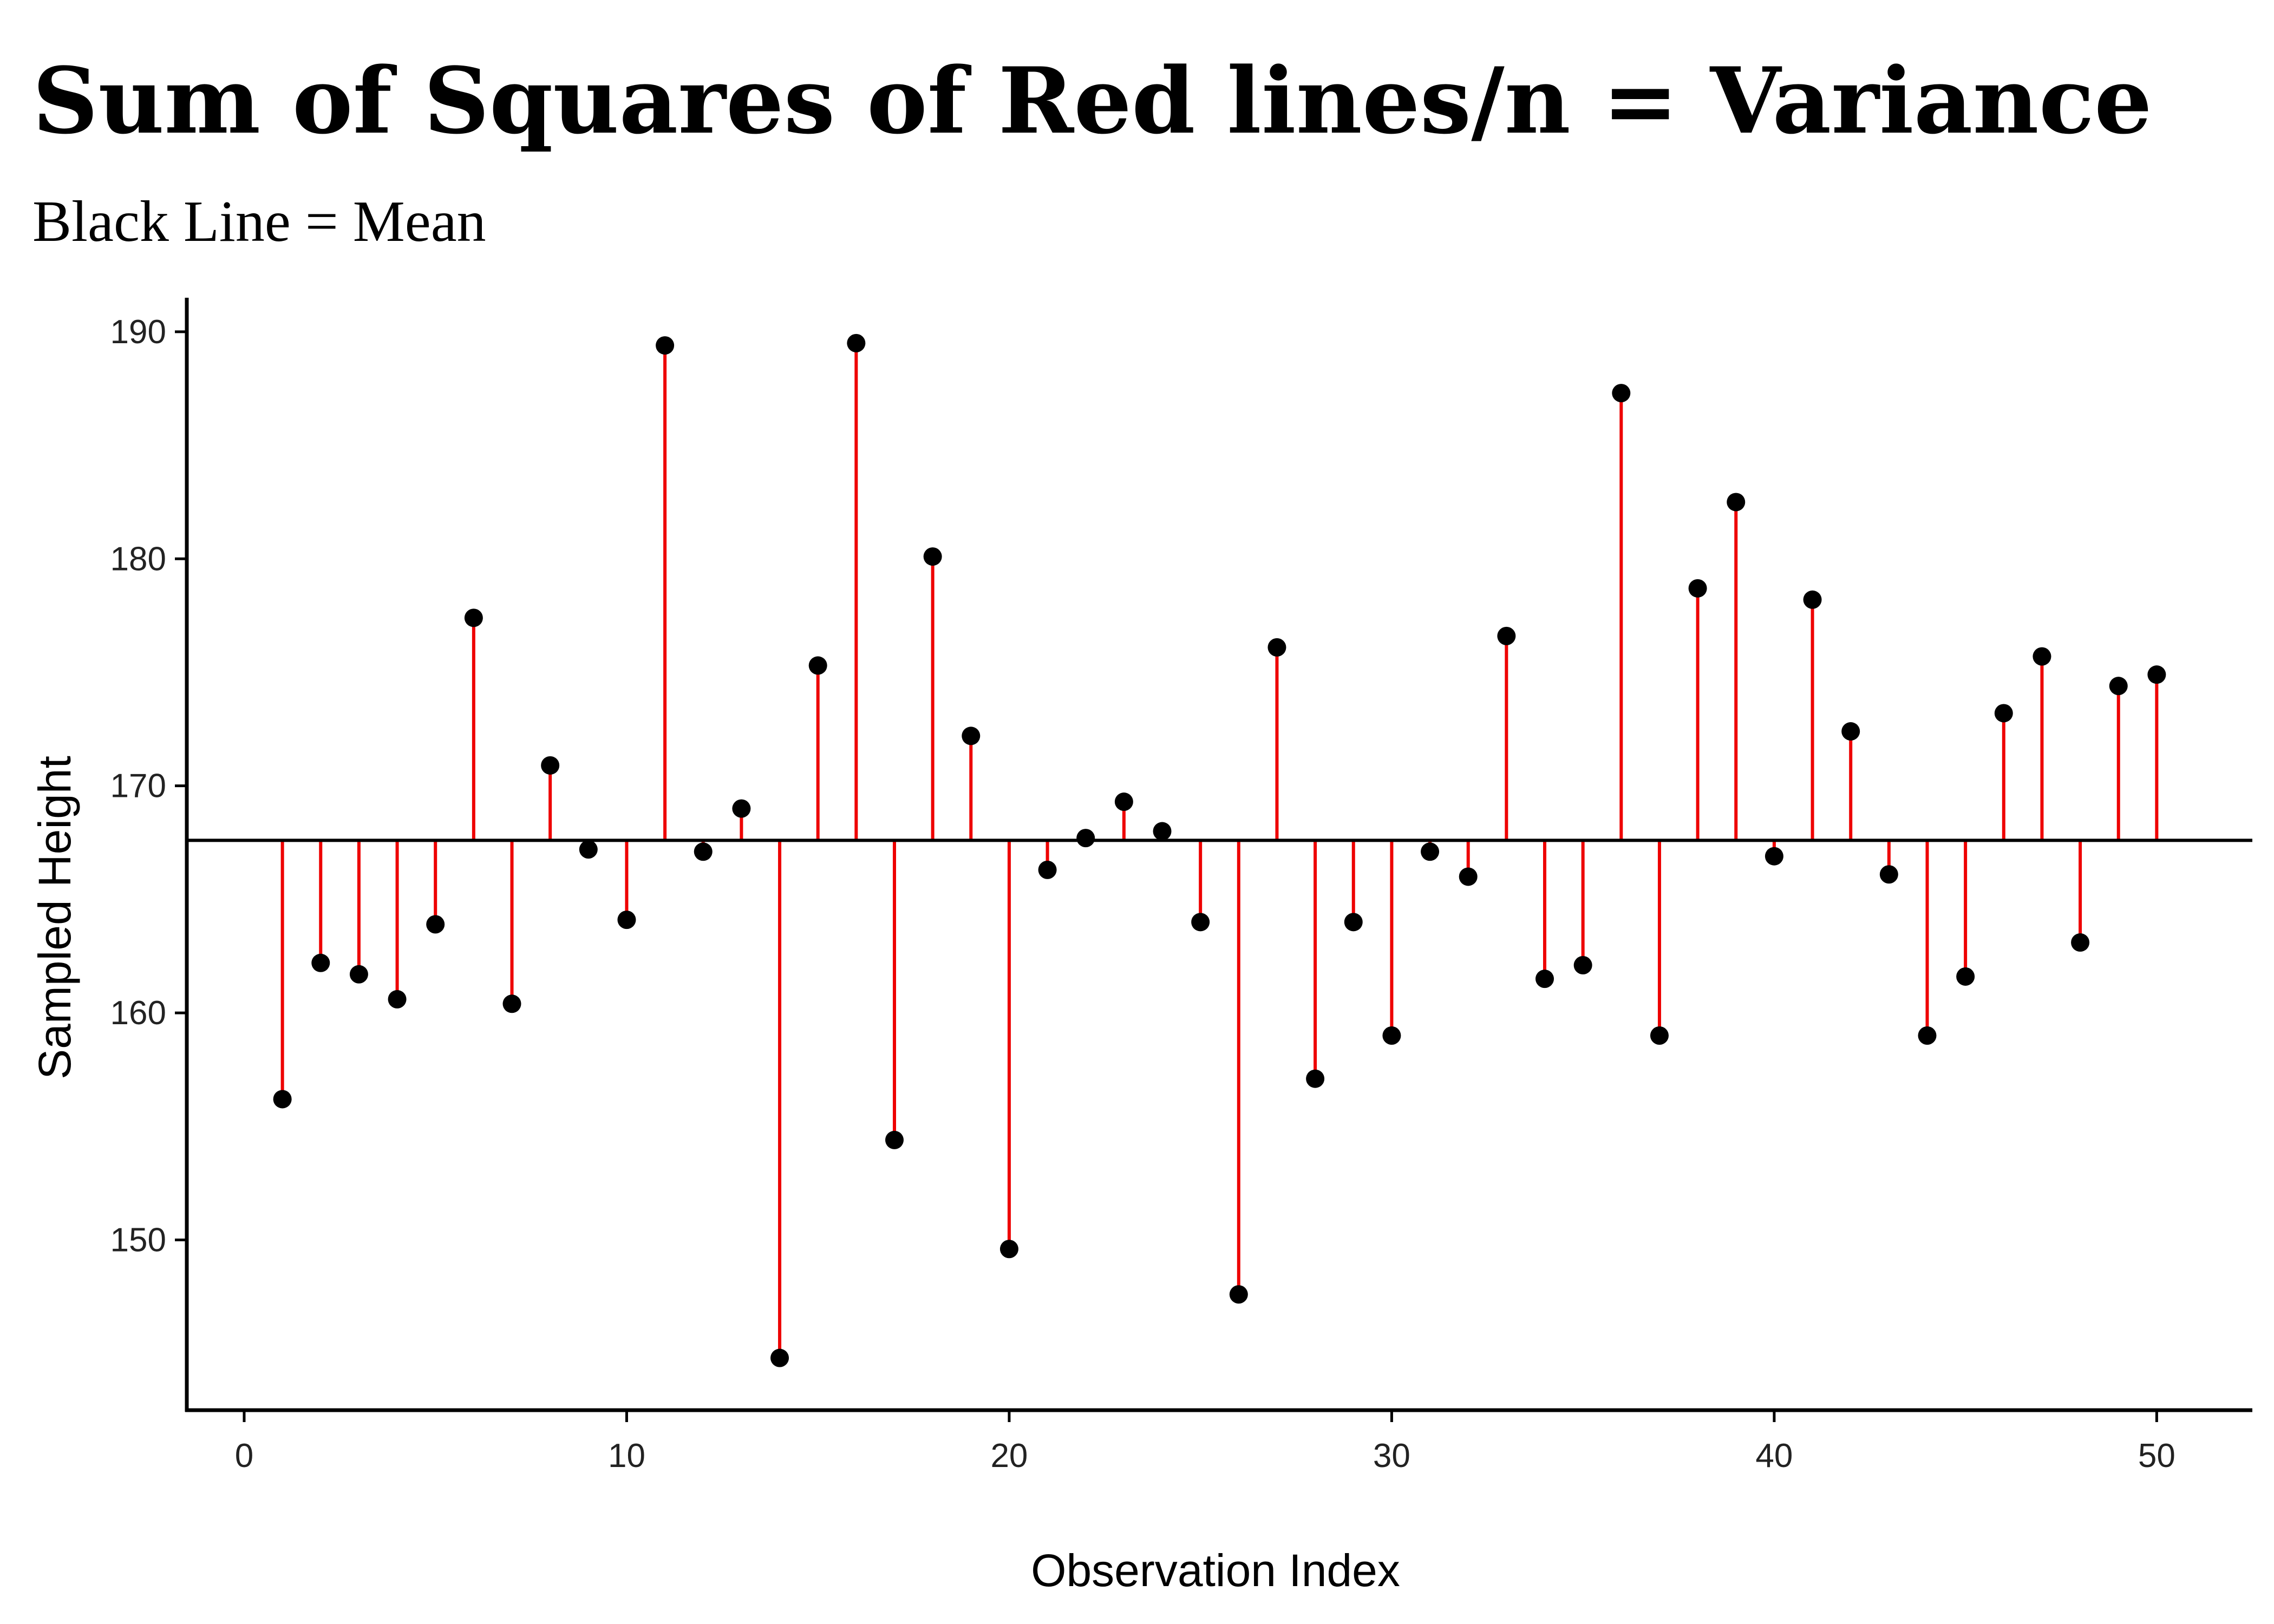  What do you see at coordinates (138, 787) in the screenshot?
I see `y-tick-label: 170` at bounding box center [138, 787].